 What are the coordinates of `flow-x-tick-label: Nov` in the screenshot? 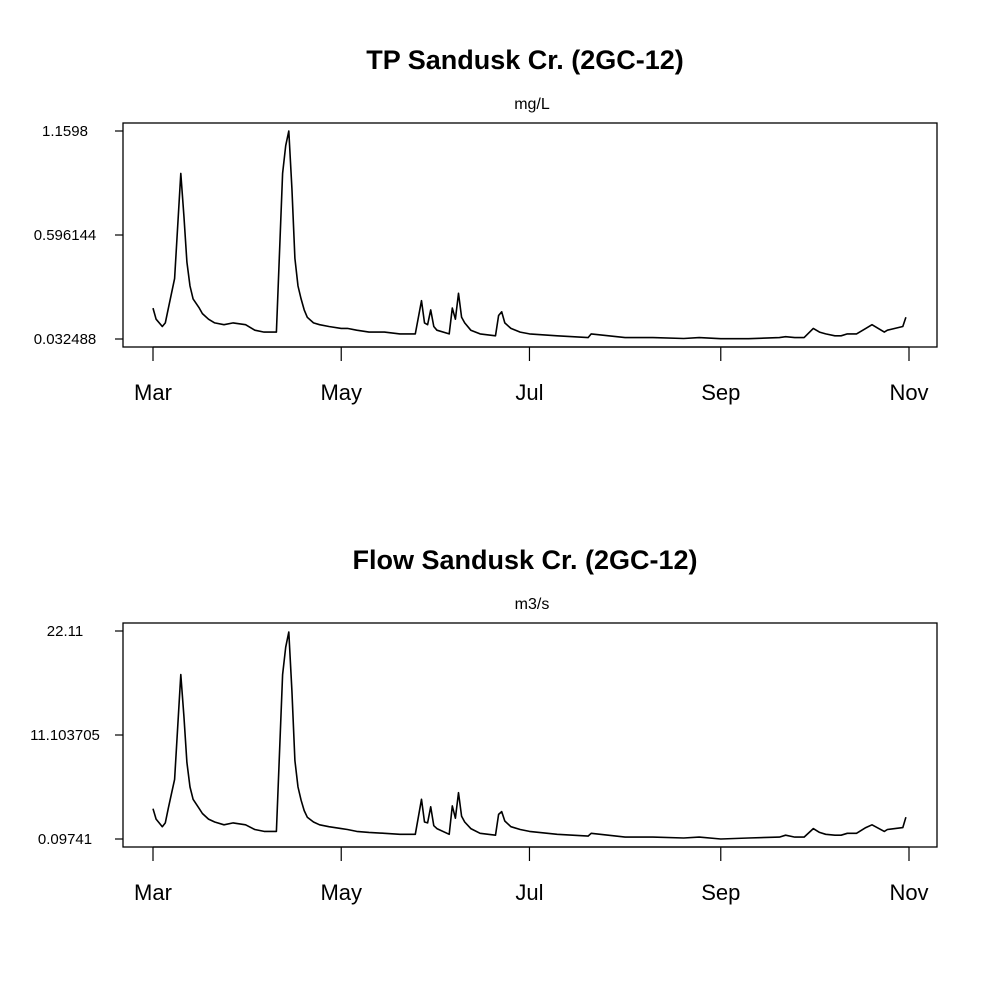 It's located at (908, 892).